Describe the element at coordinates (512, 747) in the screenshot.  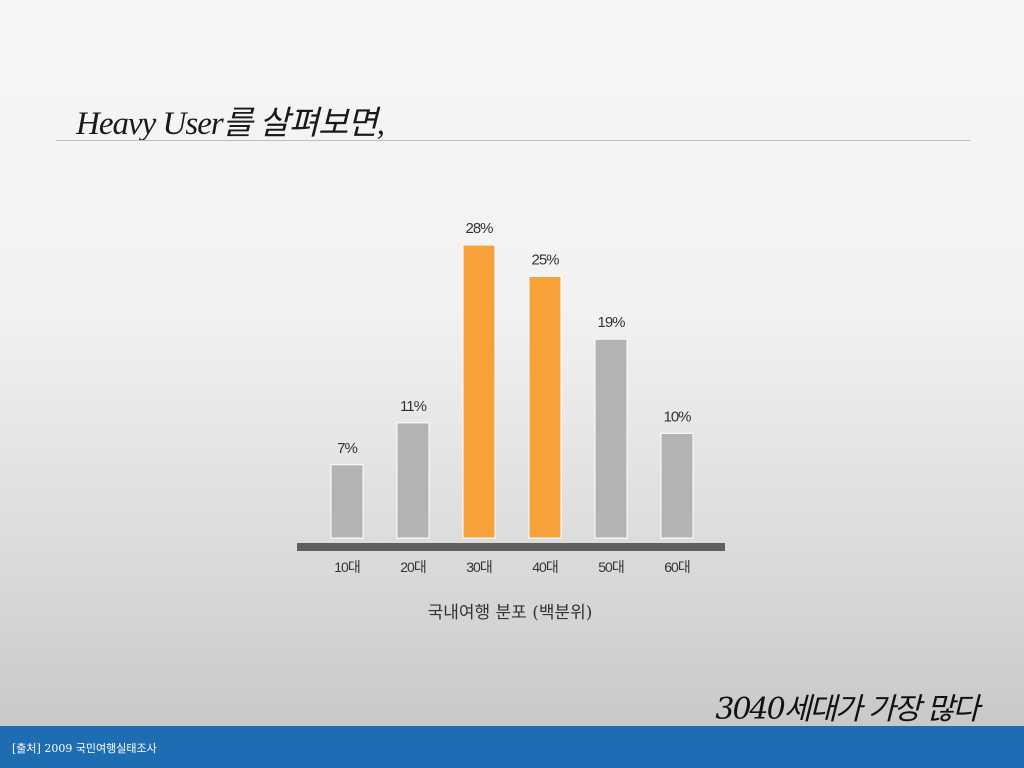
I see `footer-bar: [출처] 2009 국민여행실태조사` at that location.